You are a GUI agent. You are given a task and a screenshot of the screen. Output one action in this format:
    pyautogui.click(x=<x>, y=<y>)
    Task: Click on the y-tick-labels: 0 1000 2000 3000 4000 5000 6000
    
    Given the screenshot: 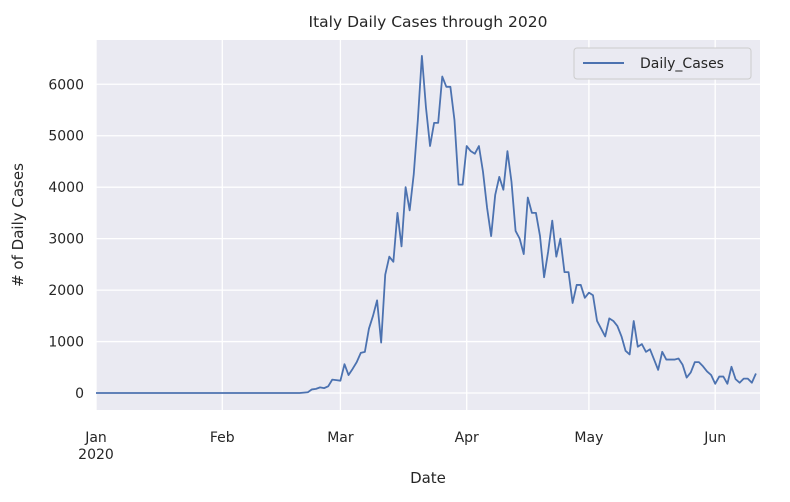 What is the action you would take?
    pyautogui.click(x=66, y=239)
    